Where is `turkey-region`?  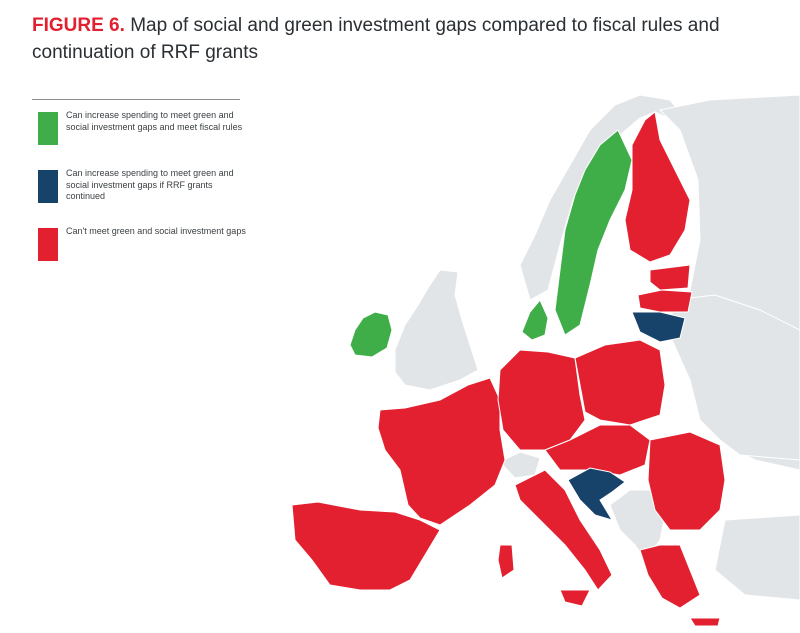
turkey-region is located at coordinates (757, 557).